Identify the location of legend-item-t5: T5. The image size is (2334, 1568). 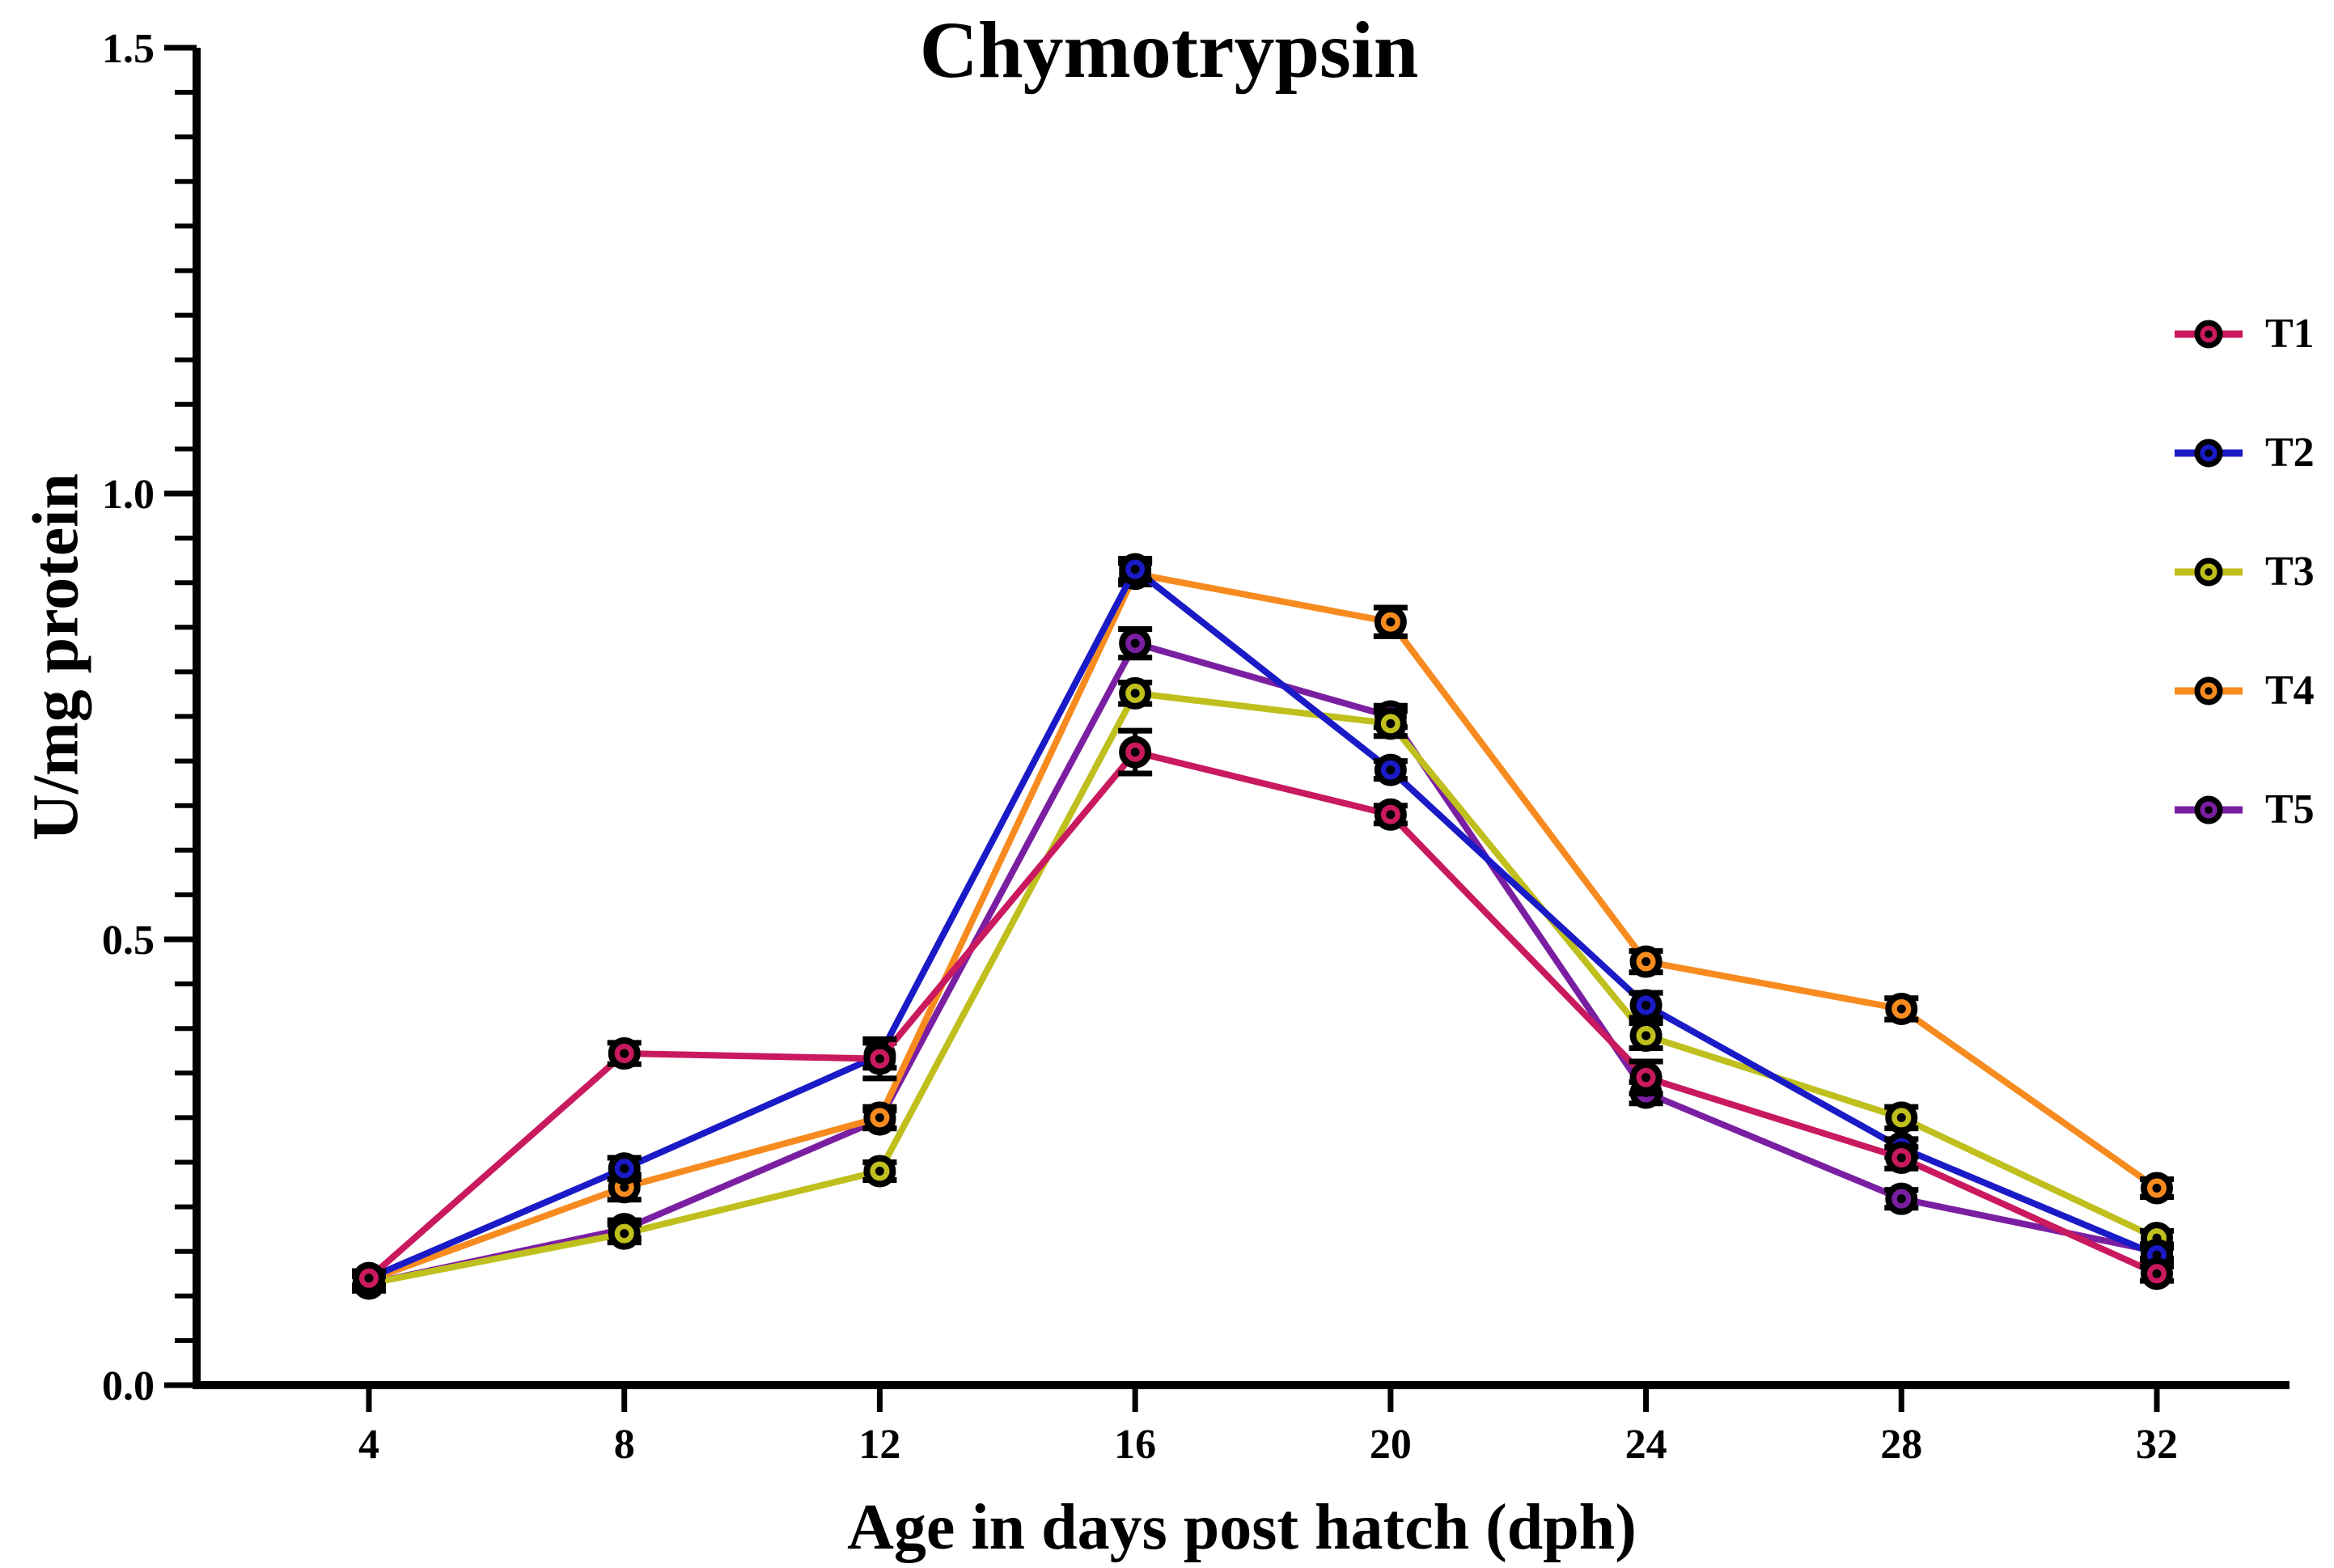
(2245, 810).